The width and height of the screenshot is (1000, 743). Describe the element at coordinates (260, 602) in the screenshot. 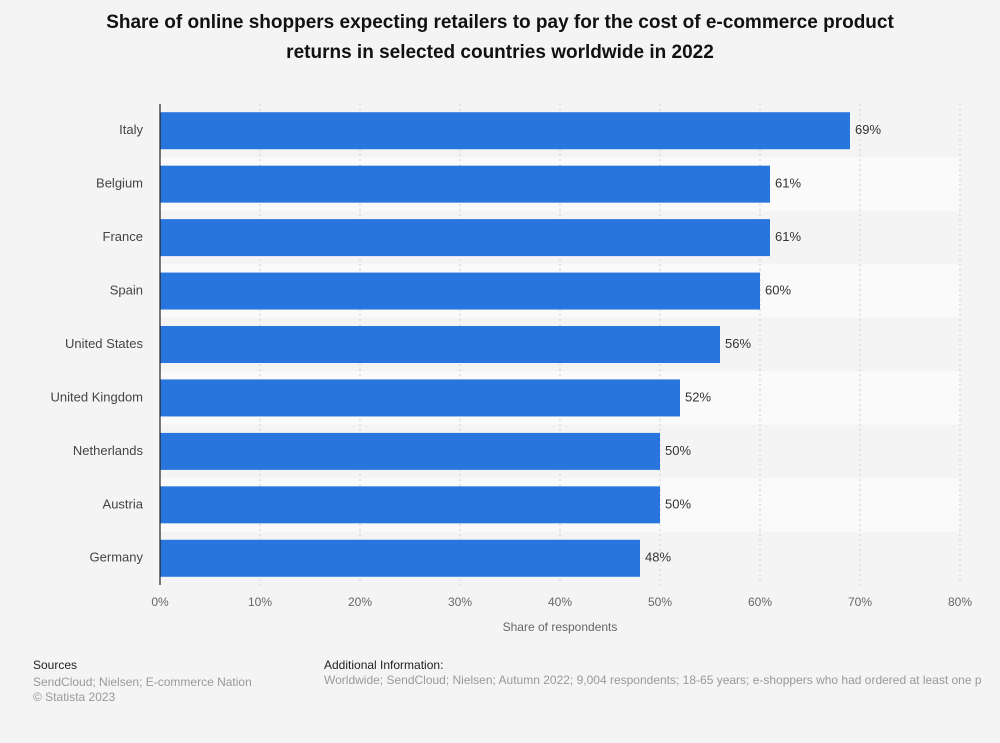

I see `x-tick-label: 10%` at that location.